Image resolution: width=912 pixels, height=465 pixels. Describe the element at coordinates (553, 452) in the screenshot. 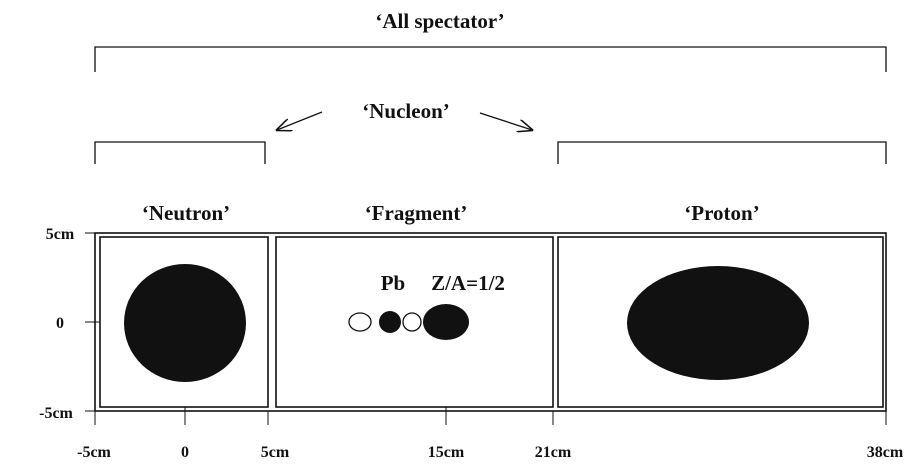

I see `x-tick-label: 21cm` at that location.